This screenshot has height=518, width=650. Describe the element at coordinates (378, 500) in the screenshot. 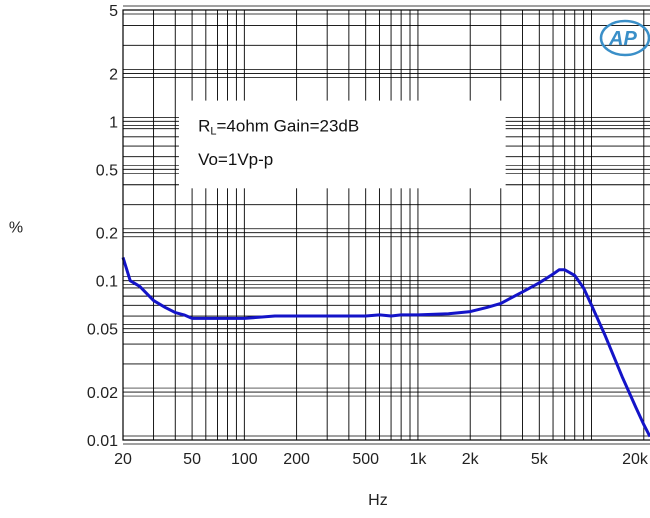

I see `x-axis-label: Hz` at that location.